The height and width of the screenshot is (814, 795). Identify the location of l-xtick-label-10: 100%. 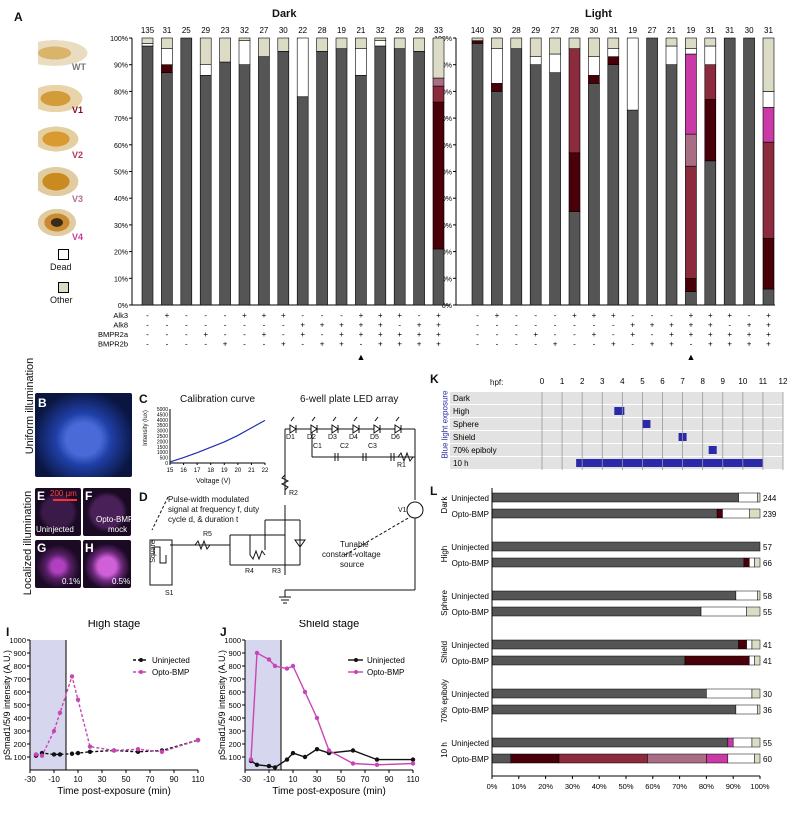
(760, 786).